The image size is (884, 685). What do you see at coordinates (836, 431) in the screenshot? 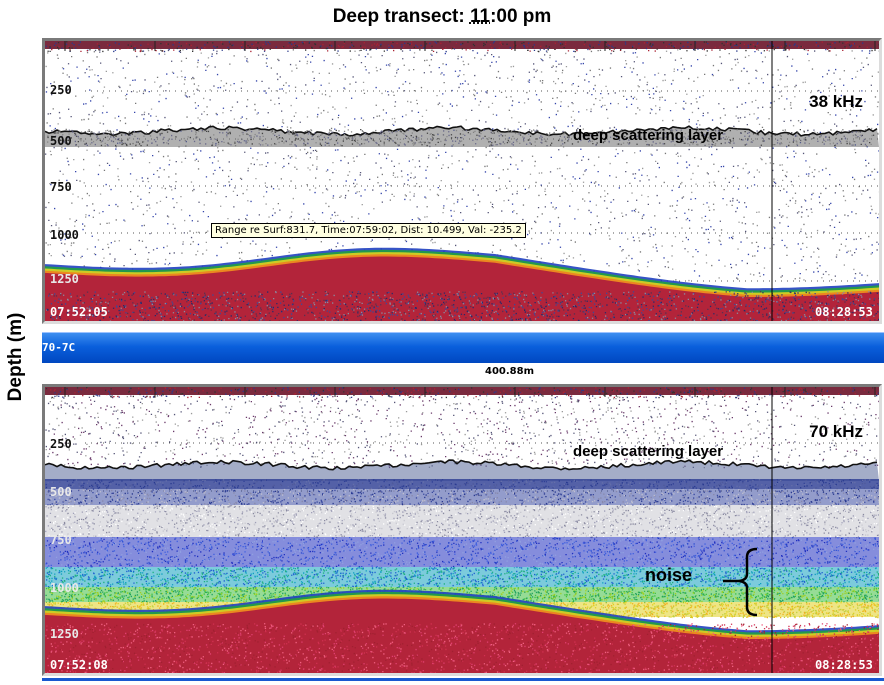
I see `frequency-label: 70 kHz` at bounding box center [836, 431].